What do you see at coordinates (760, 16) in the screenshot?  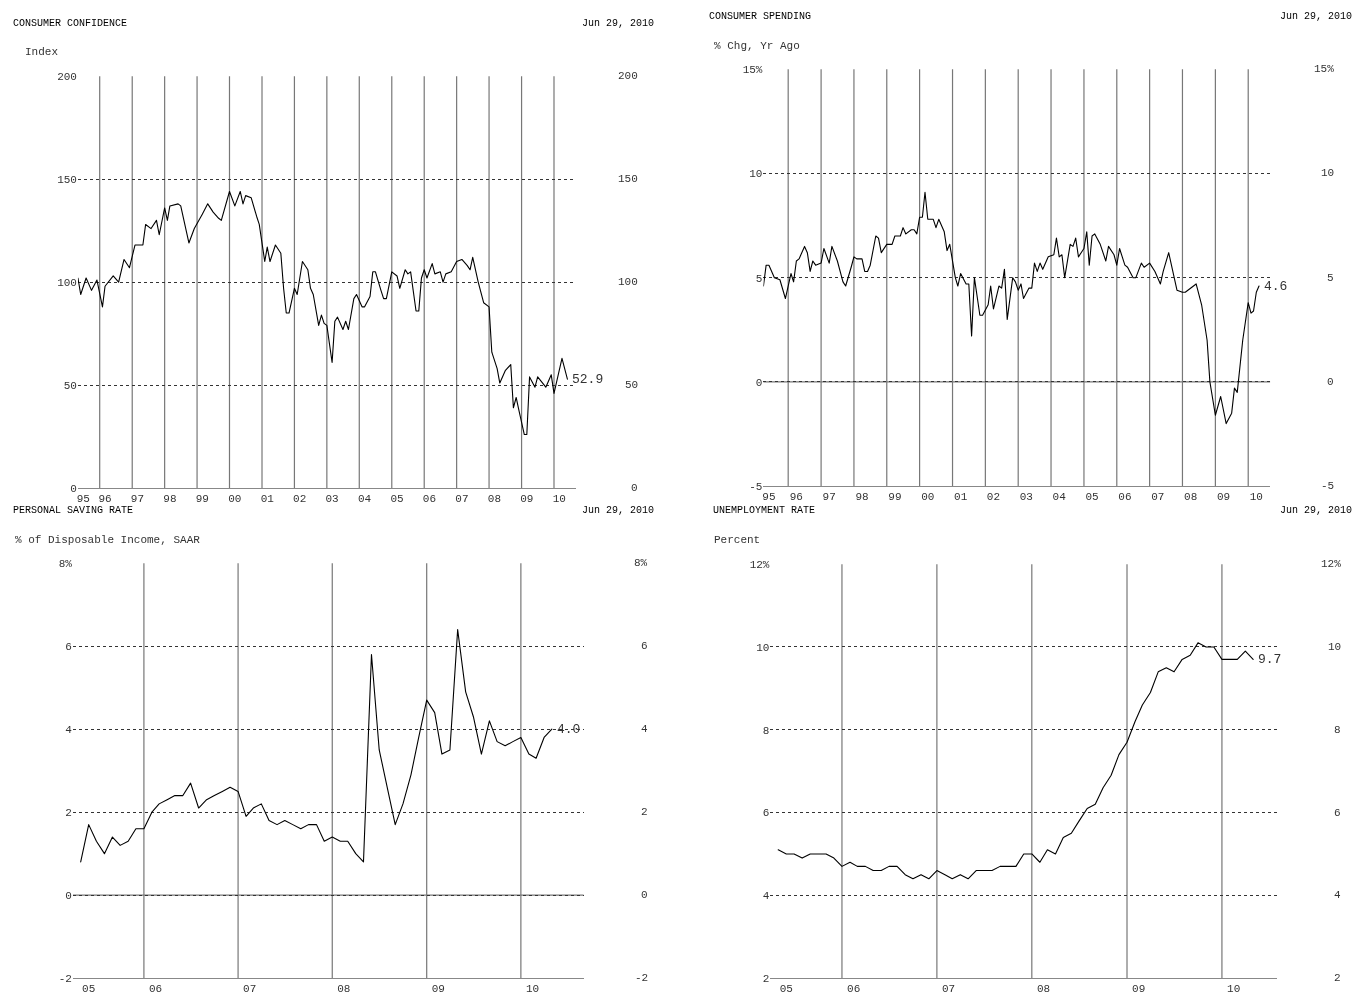 I see `chart-title: CONSUMER SPENDING` at bounding box center [760, 16].